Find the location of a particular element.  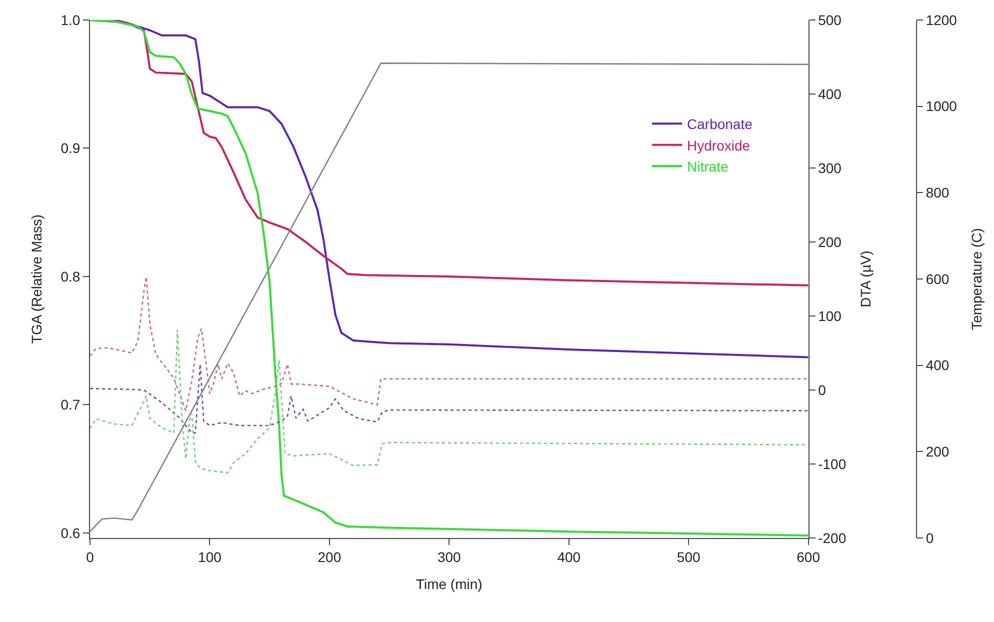

y3-tick-label: 400 is located at coordinates (938, 365).